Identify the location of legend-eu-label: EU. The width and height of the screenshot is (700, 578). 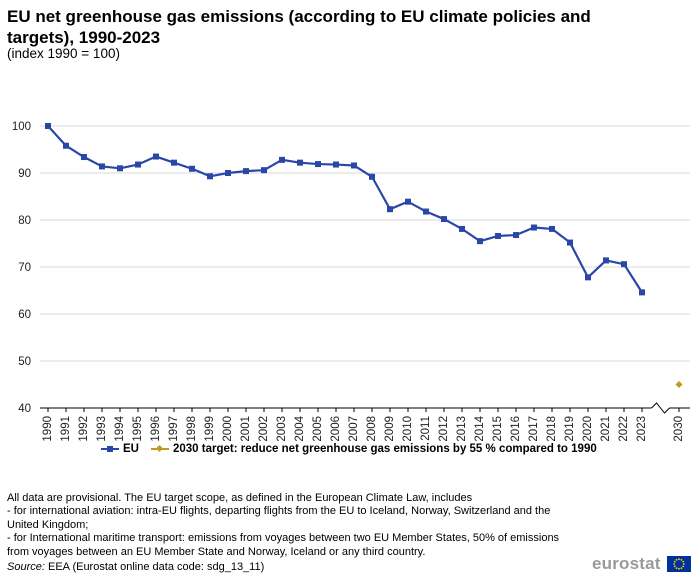
(131, 449).